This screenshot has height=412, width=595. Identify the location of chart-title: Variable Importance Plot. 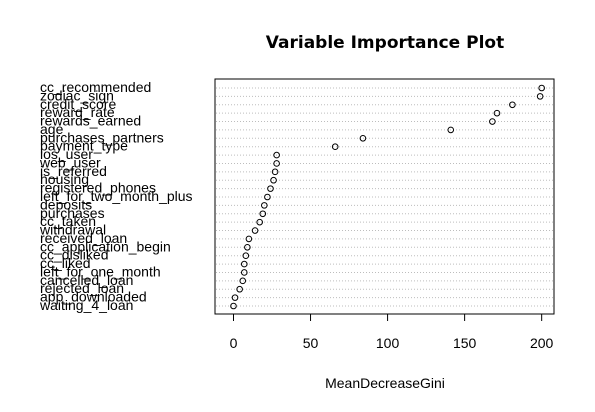
(385, 43).